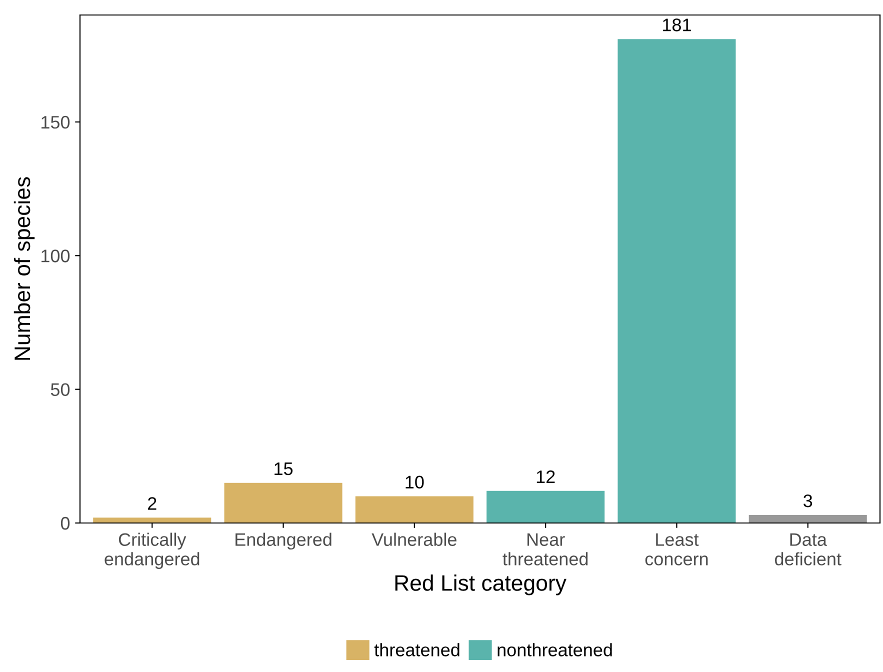 The width and height of the screenshot is (883, 672). I want to click on data-label: 3, so click(808, 501).